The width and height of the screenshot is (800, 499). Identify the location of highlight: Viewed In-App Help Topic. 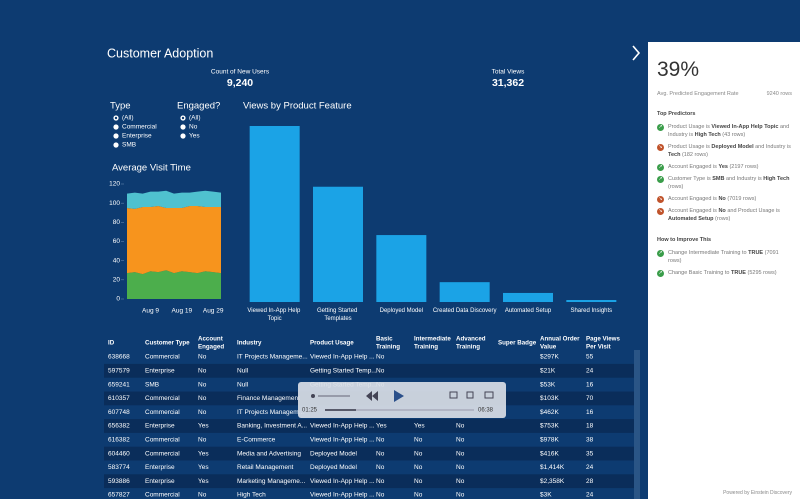
(745, 127).